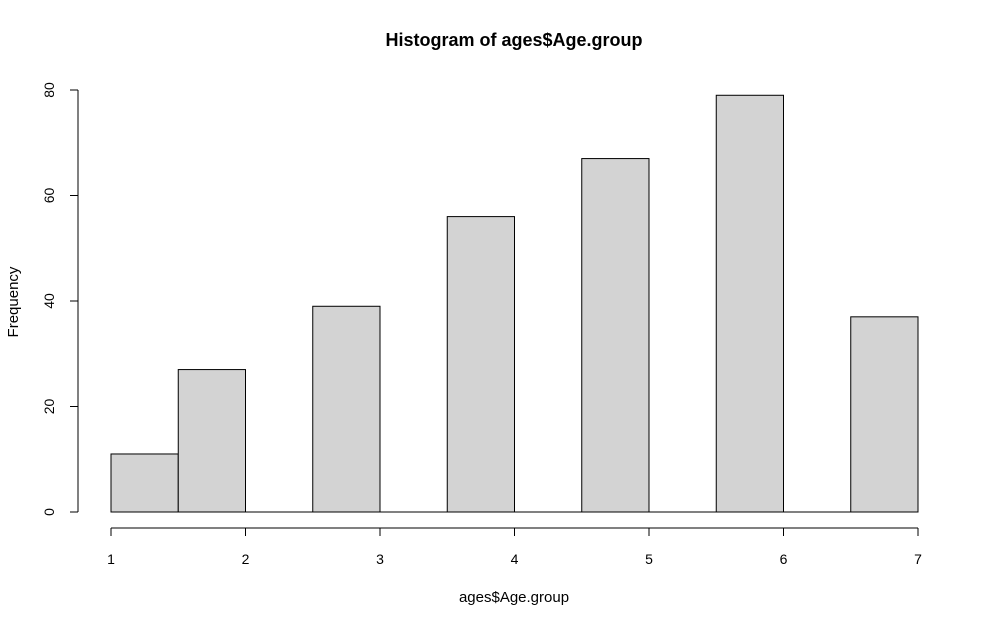 The width and height of the screenshot is (991, 627). Describe the element at coordinates (514, 597) in the screenshot. I see `x-axis-label: ages$Age.group` at that location.